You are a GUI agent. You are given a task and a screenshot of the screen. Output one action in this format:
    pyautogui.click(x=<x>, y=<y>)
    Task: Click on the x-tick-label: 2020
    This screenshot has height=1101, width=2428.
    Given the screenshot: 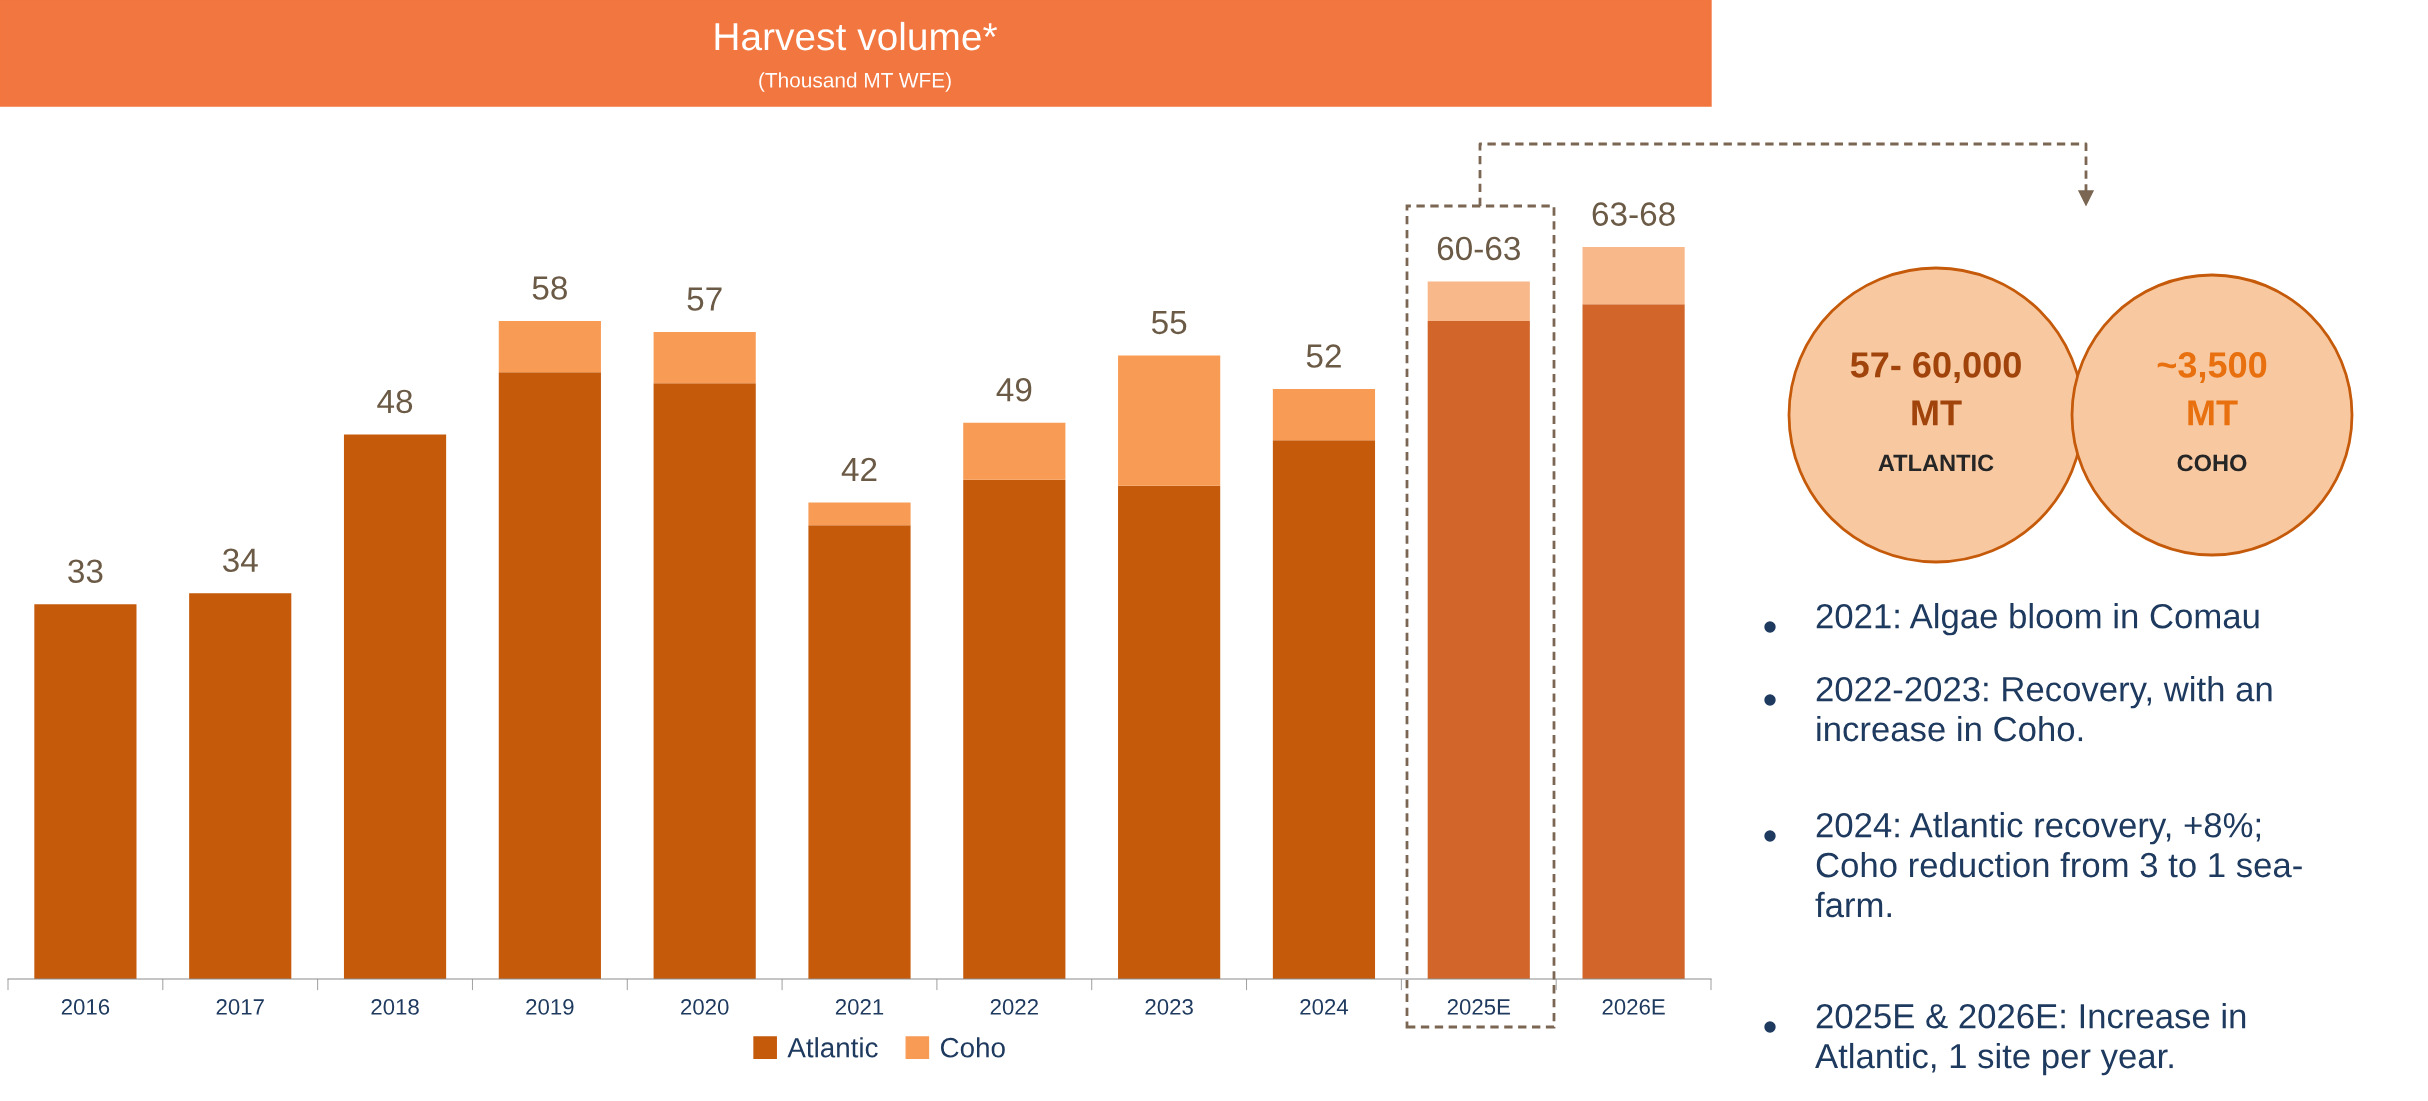 What is the action you would take?
    pyautogui.click(x=705, y=1007)
    